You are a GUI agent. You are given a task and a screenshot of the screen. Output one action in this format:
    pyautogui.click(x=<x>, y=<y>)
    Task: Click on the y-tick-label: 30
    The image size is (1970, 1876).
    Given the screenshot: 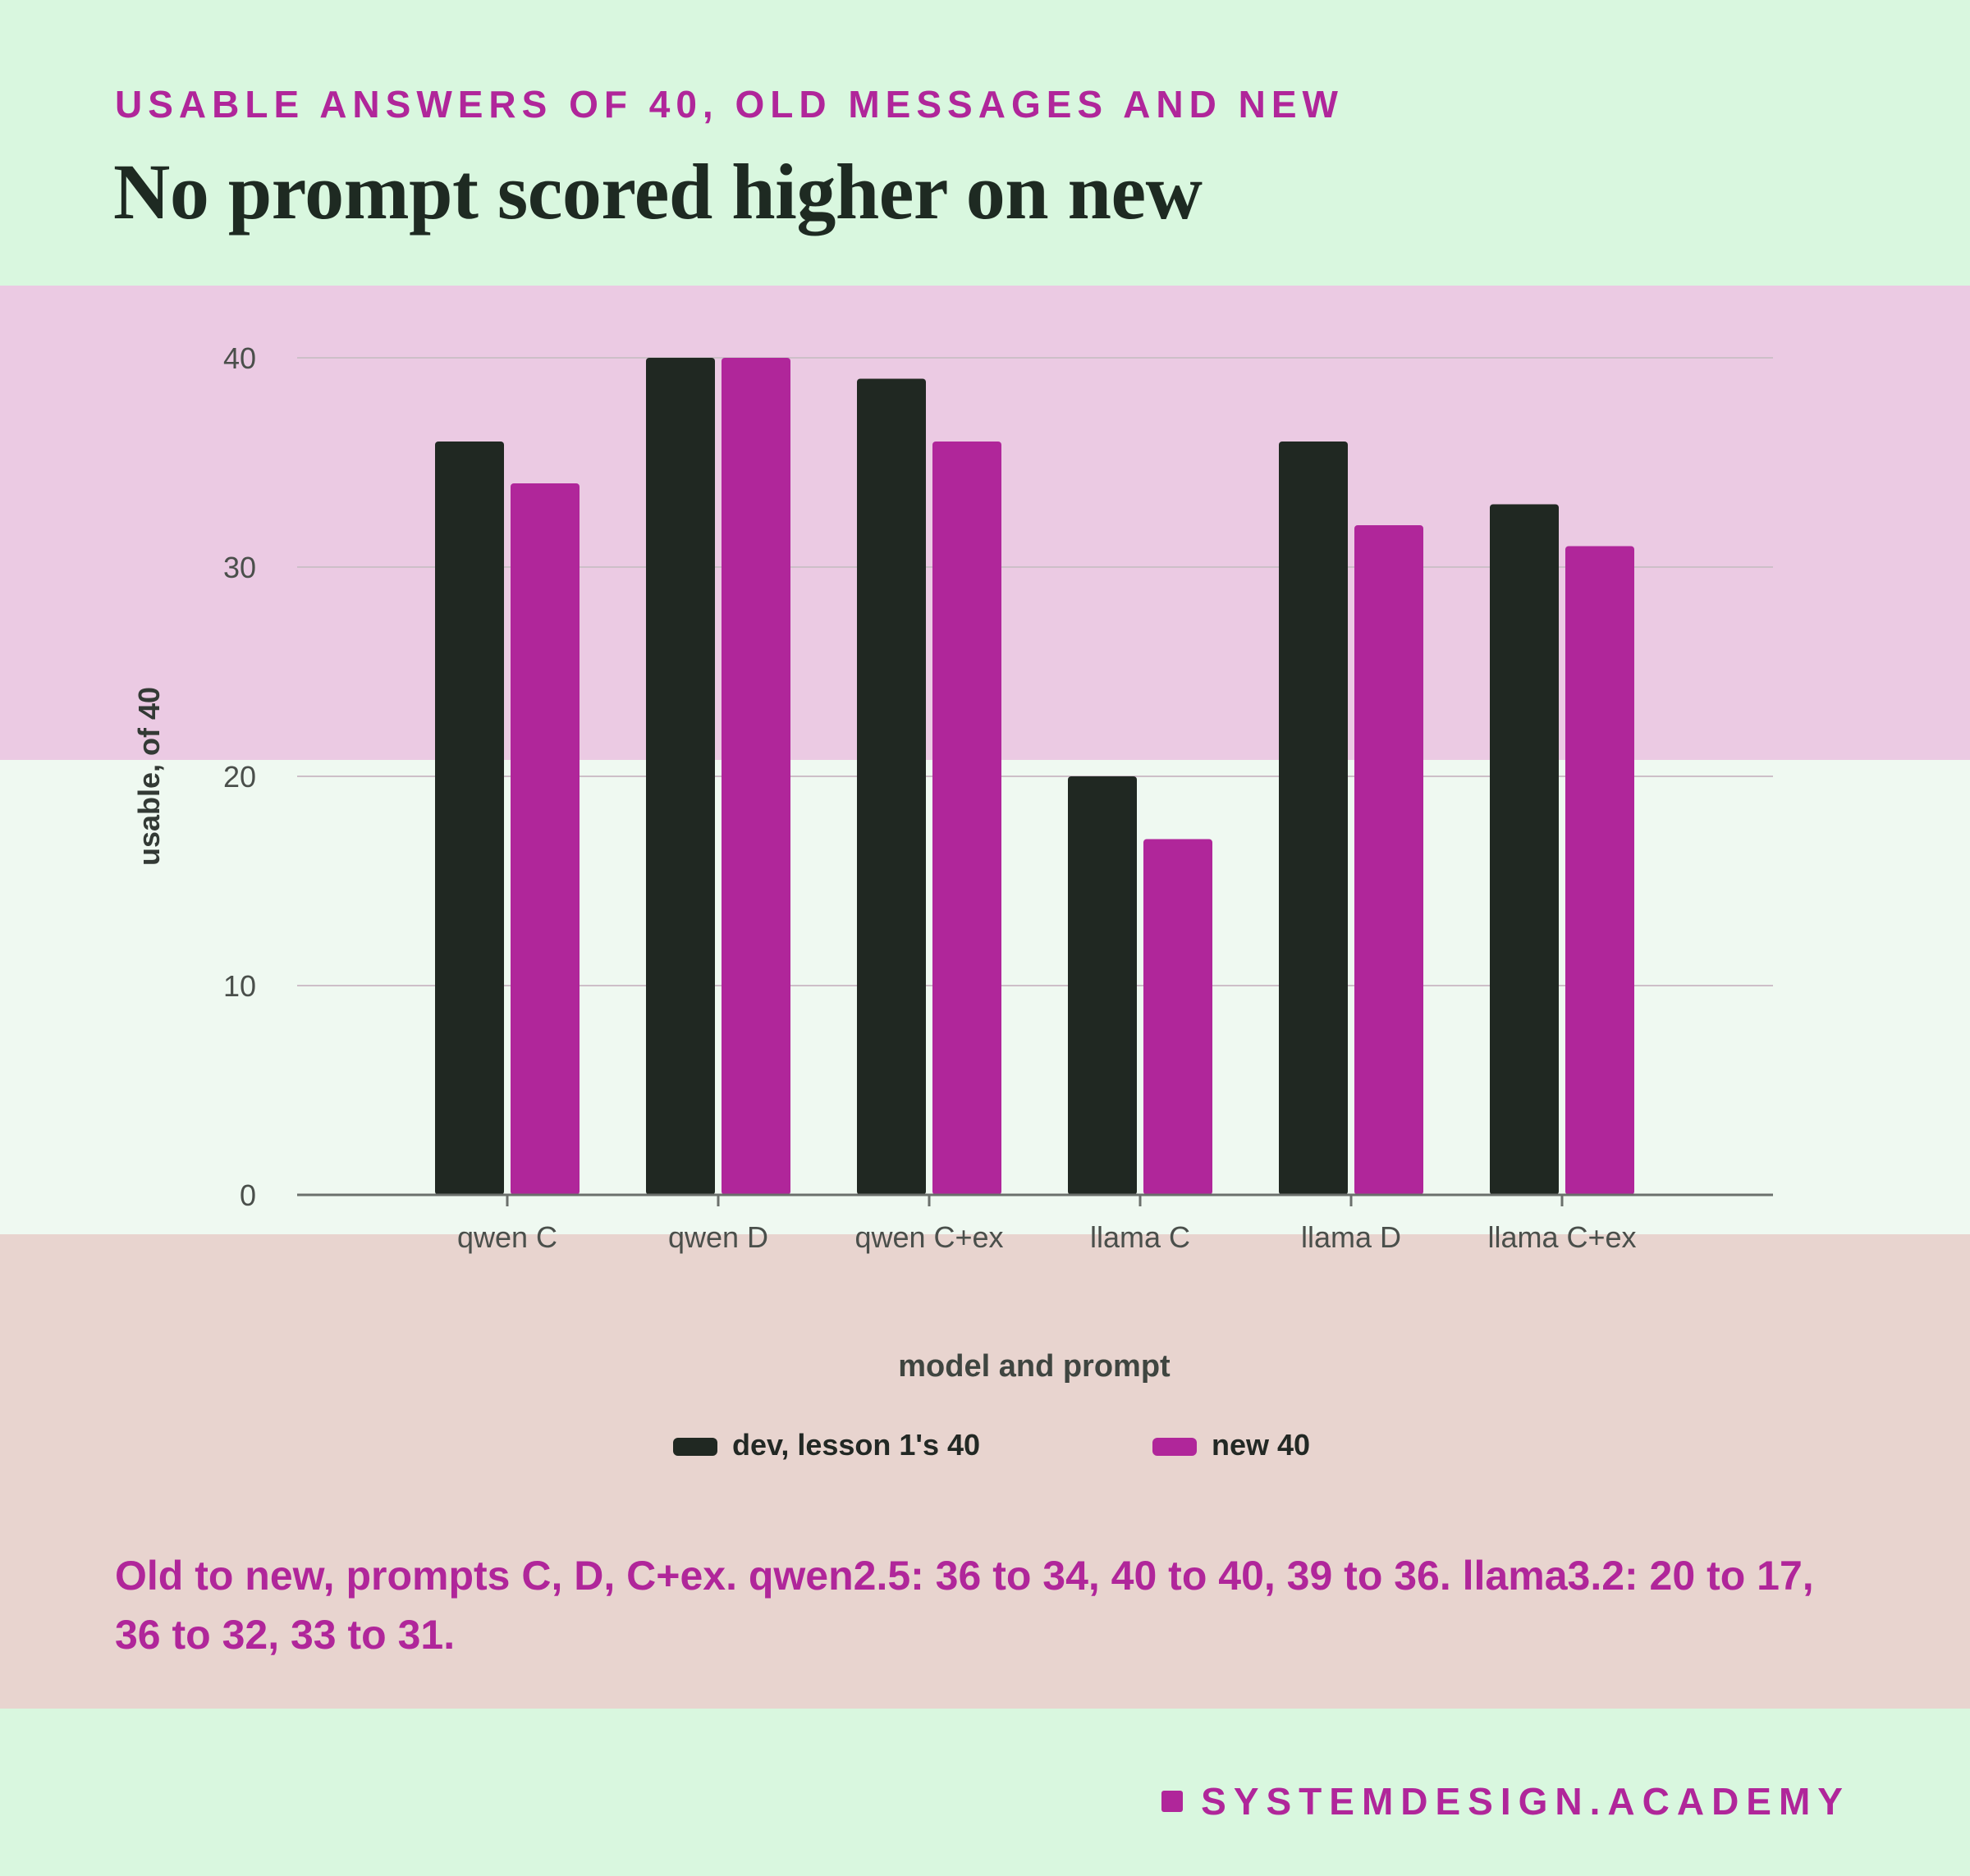 What is the action you would take?
    pyautogui.click(x=239, y=567)
    